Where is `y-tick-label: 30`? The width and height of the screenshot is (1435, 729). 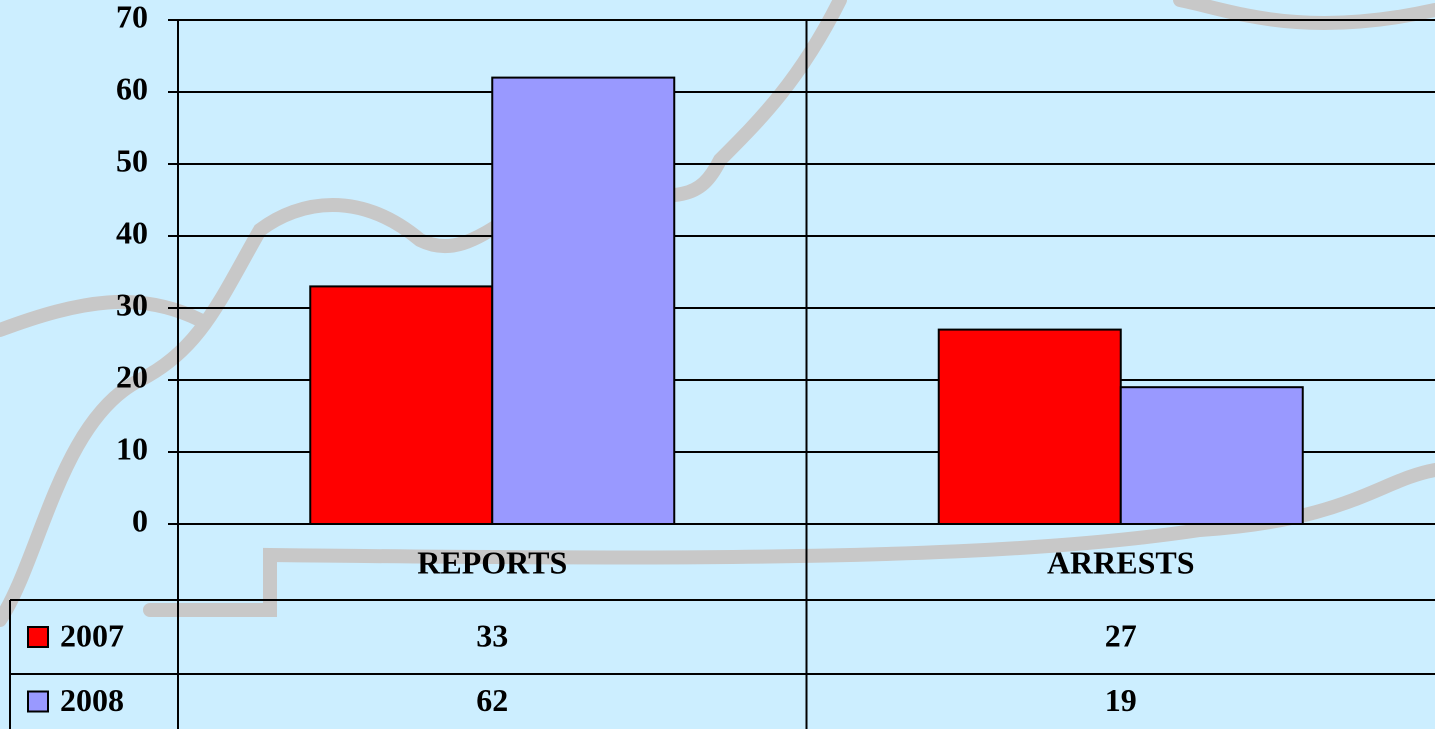 y-tick-label: 30 is located at coordinates (132, 304).